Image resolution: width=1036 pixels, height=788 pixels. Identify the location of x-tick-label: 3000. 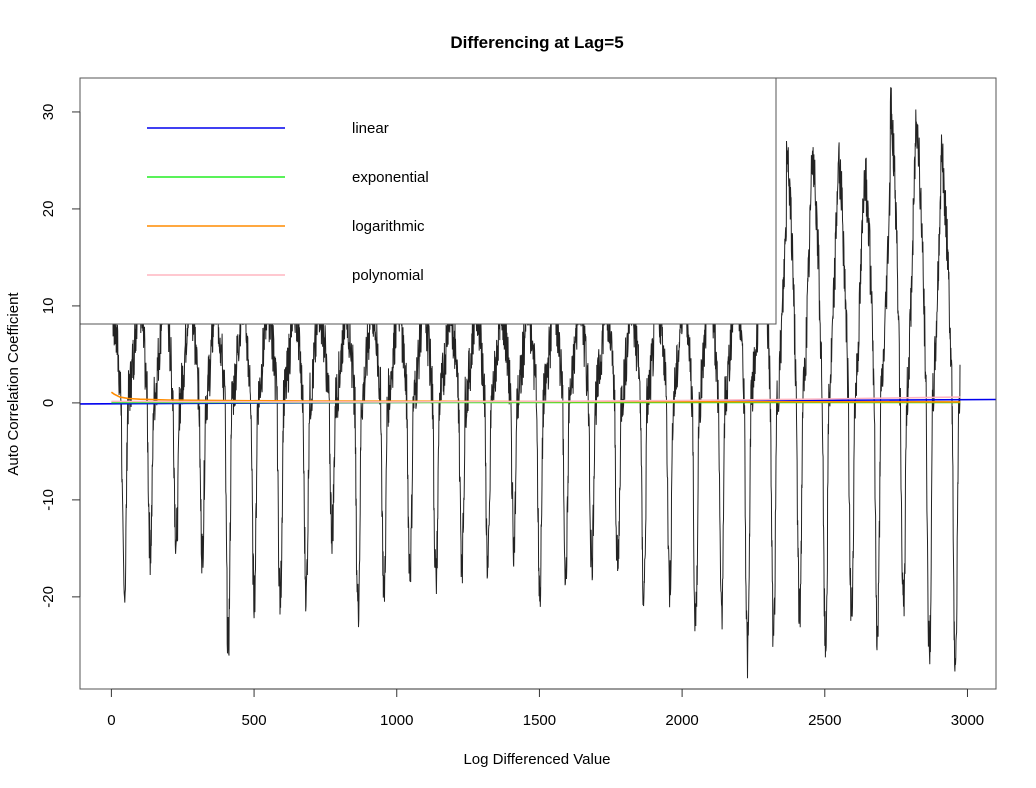
(967, 720).